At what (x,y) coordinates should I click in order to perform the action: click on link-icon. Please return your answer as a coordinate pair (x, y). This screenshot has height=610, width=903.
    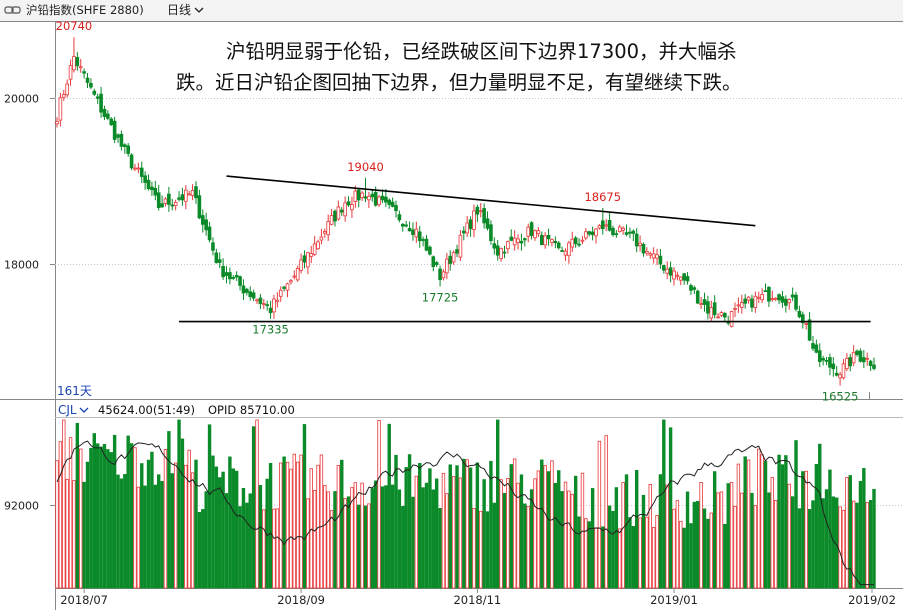
    Looking at the image, I should click on (12, 10).